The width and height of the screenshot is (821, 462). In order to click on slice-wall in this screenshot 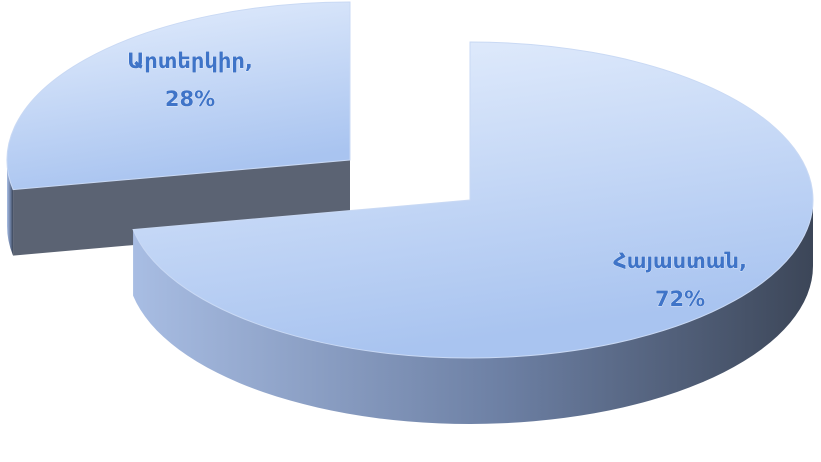, I will do `click(10, 208)`.